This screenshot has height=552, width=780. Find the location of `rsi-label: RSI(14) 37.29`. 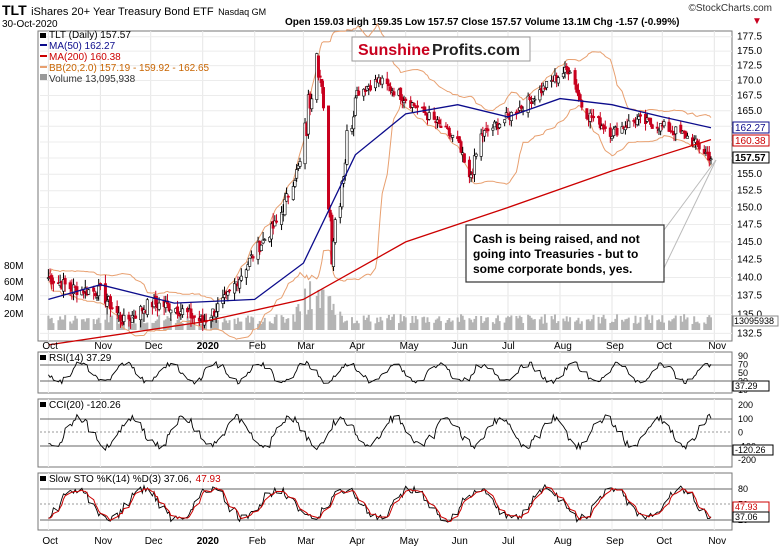

rsi-label: RSI(14) 37.29 is located at coordinates (80, 358).